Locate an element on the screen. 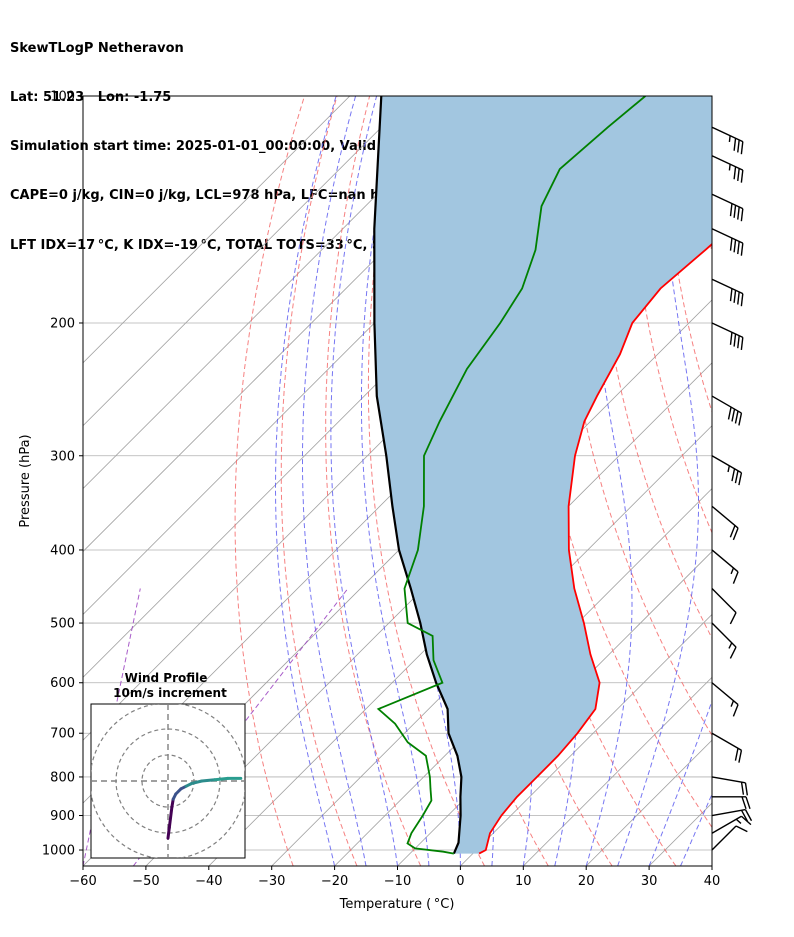  x-tick-label: −40 is located at coordinates (208, 881).